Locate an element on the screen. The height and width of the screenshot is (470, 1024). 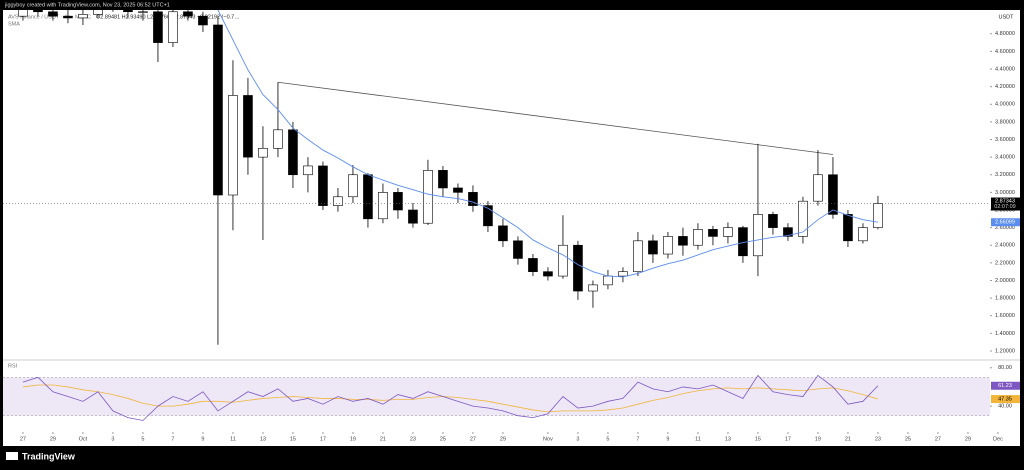
y-tick-label: 3.20000 is located at coordinates (1005, 175).